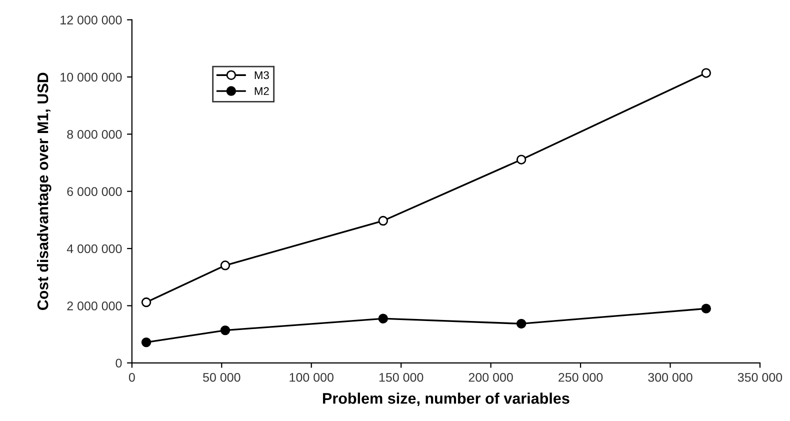 Image resolution: width=790 pixels, height=421 pixels. I want to click on y-tick-label: 6 000 000, so click(94, 191).